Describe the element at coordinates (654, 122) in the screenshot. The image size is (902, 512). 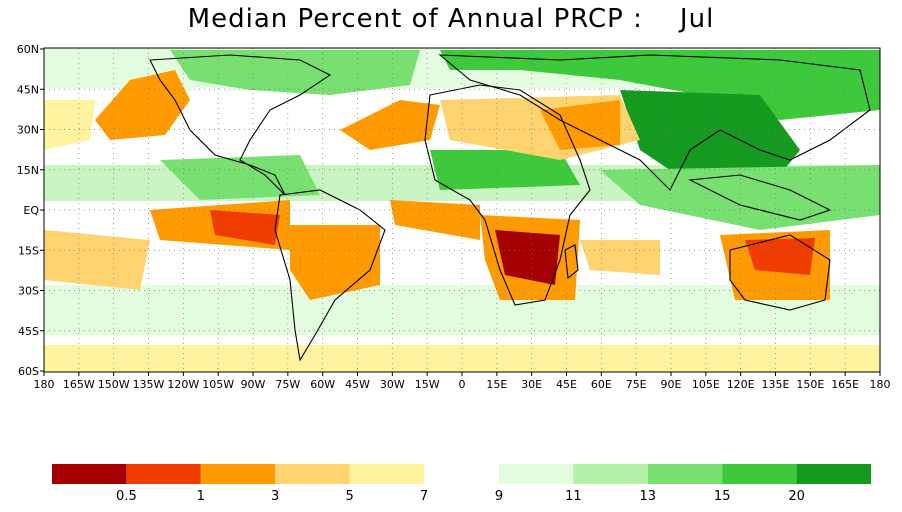
I see `coast-eurasia` at that location.